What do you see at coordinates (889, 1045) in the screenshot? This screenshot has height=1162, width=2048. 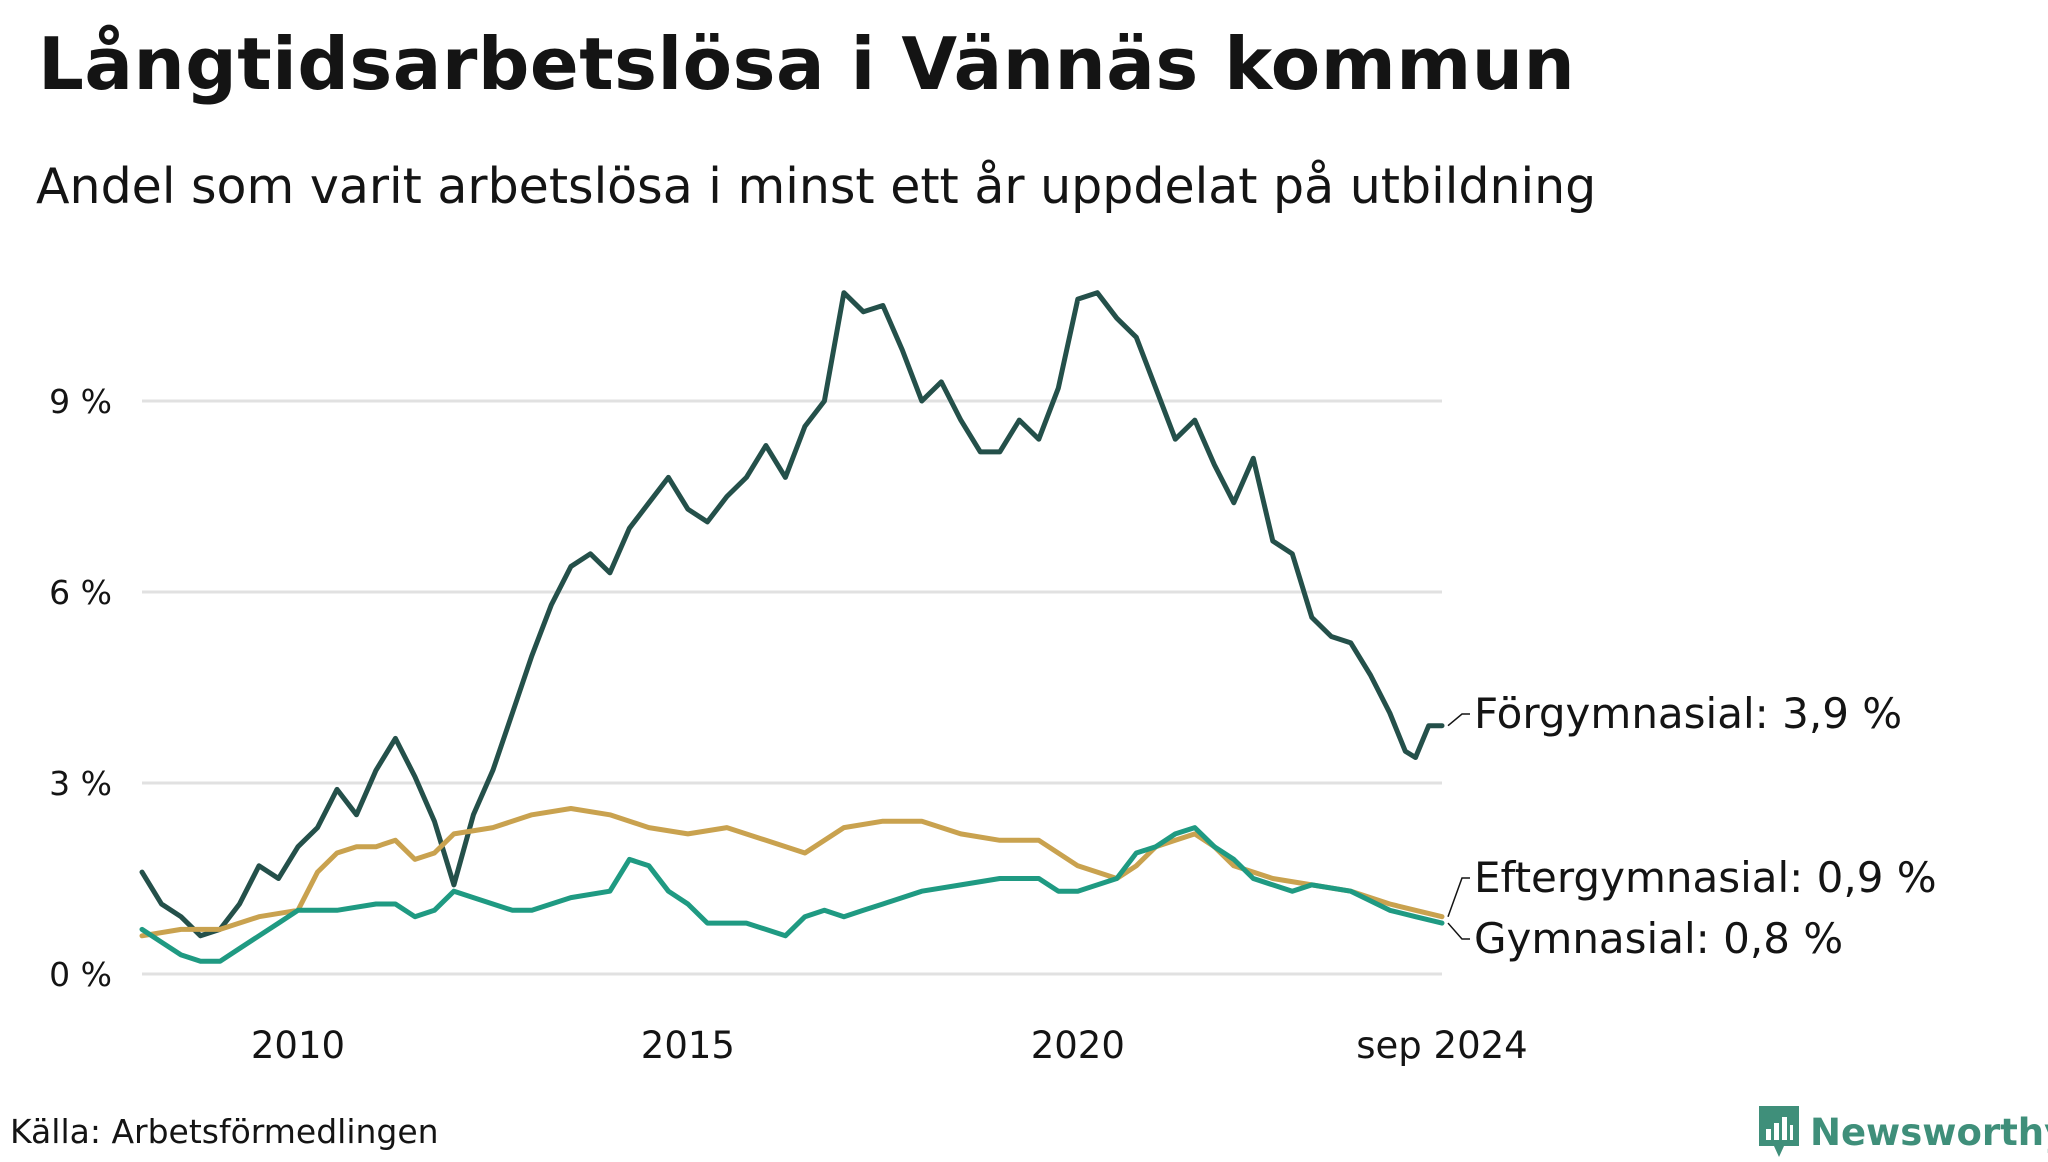 I see `x-axis: 2010 2015 2020 sep 2024` at bounding box center [889, 1045].